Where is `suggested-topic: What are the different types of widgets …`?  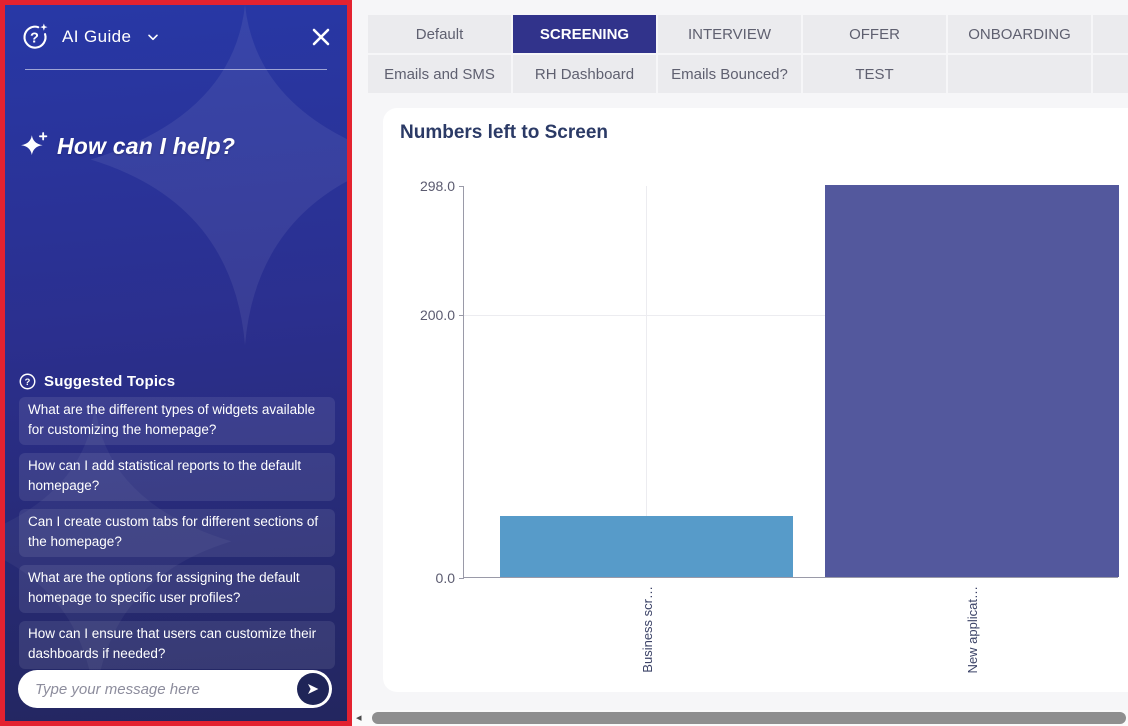 suggested-topic: What are the different types of widgets … is located at coordinates (177, 421).